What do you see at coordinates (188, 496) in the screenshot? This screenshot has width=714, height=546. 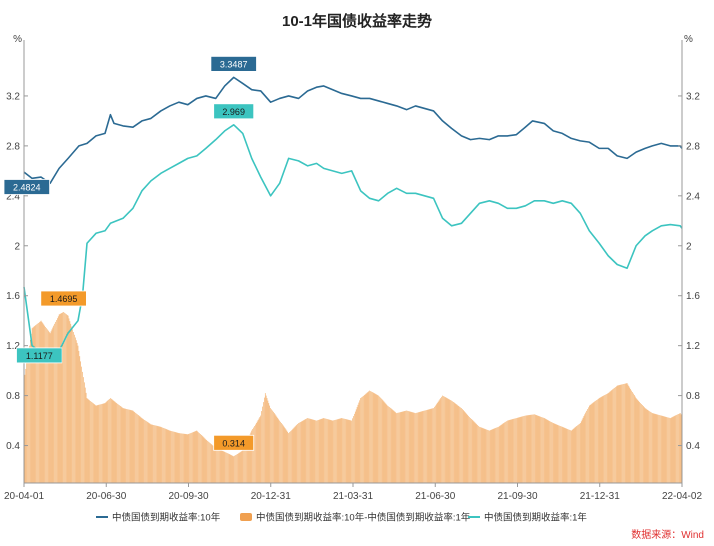 I see `x-tick-label: 20-09-30` at bounding box center [188, 496].